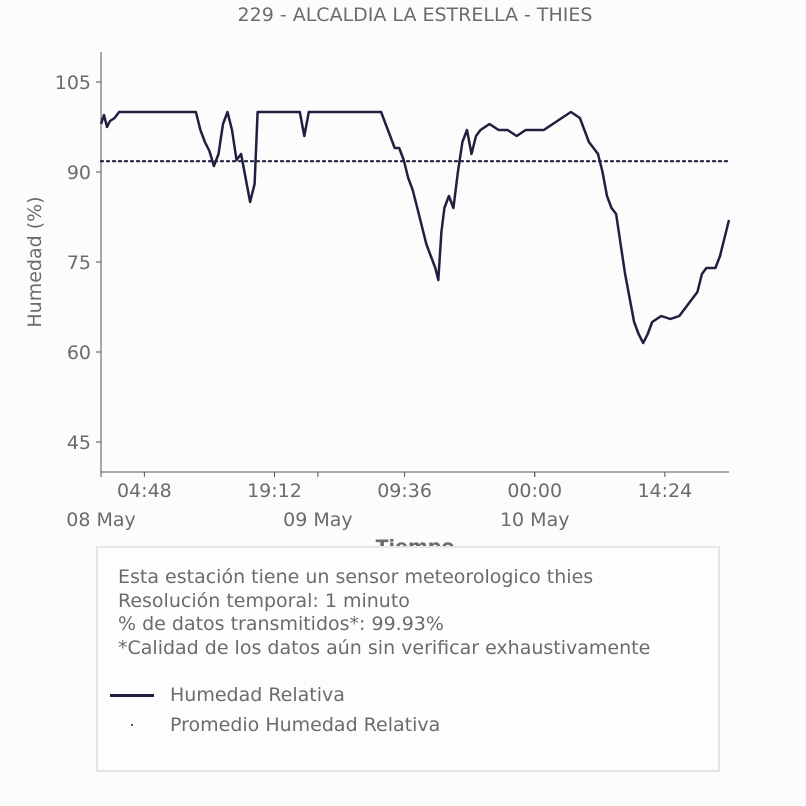 Image resolution: width=806 pixels, height=806 pixels. What do you see at coordinates (79, 353) in the screenshot?
I see `y-tick-label: 60` at bounding box center [79, 353].